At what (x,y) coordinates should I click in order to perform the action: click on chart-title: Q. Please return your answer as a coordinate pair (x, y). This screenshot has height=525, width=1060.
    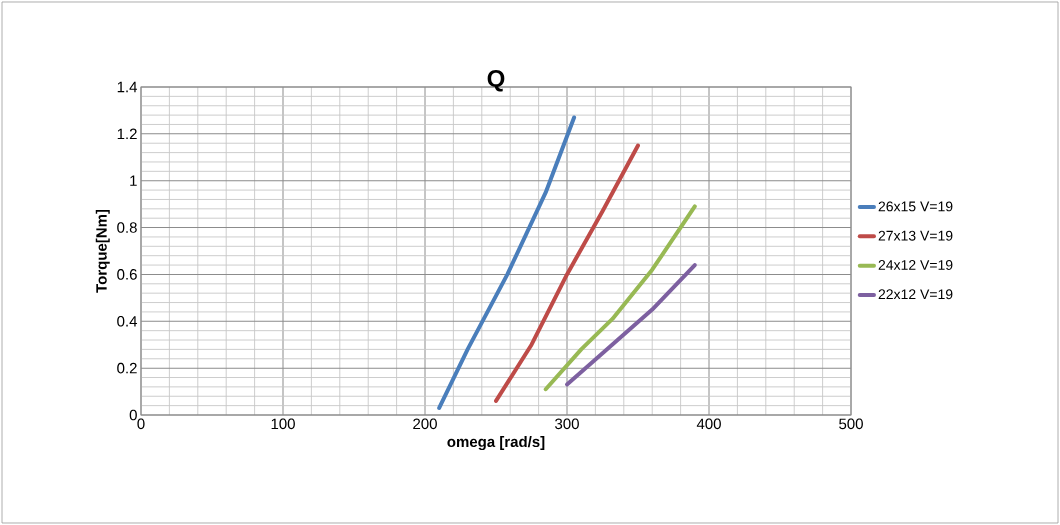
    Looking at the image, I should click on (496, 80).